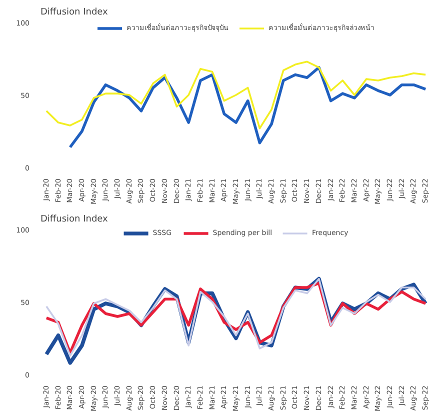  Describe the element at coordinates (236, 95) in the screenshot. I see `line-series` at that location.